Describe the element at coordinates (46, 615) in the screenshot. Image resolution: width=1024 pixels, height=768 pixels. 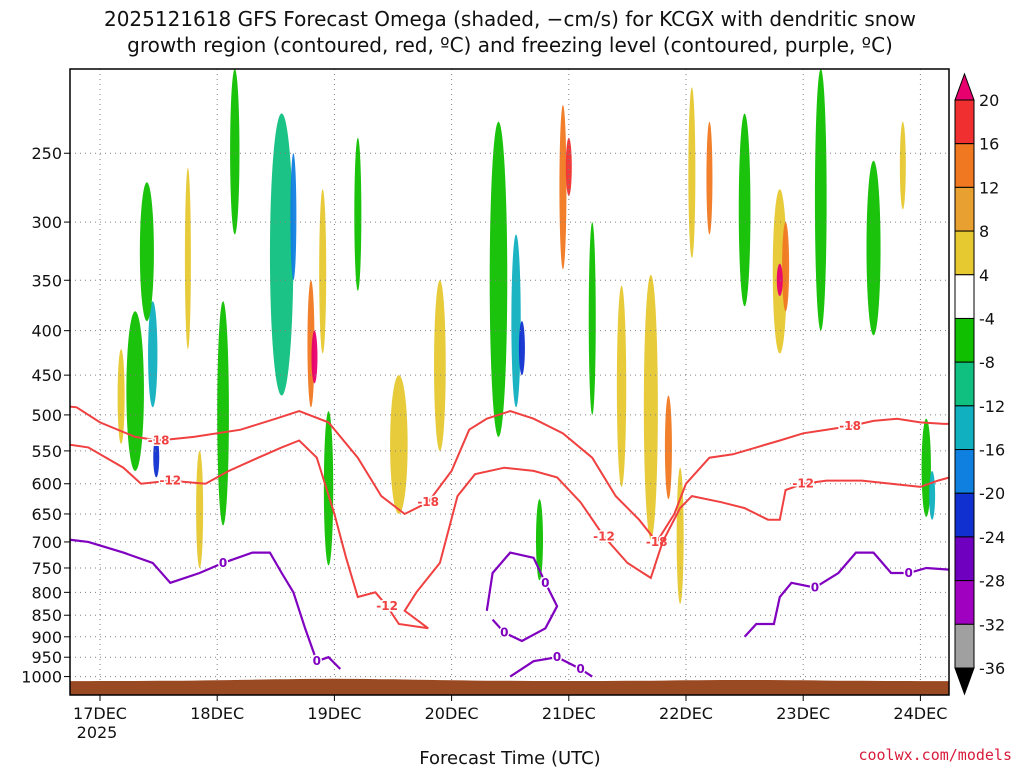
I see `y-tick-label: 850` at that location.